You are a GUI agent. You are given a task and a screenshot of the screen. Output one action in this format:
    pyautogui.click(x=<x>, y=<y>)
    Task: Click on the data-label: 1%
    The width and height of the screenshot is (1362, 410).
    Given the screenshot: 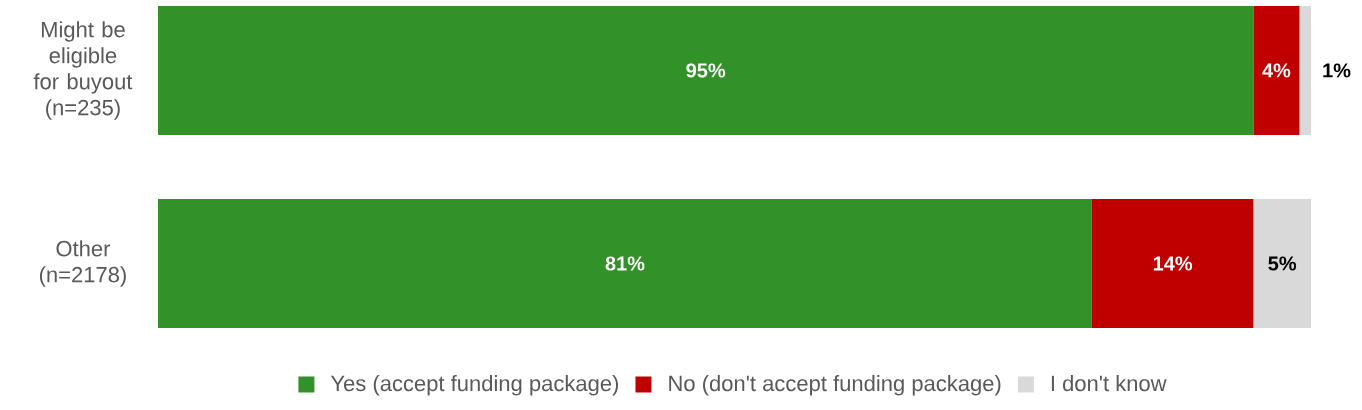 What is the action you would take?
    pyautogui.click(x=1337, y=70)
    